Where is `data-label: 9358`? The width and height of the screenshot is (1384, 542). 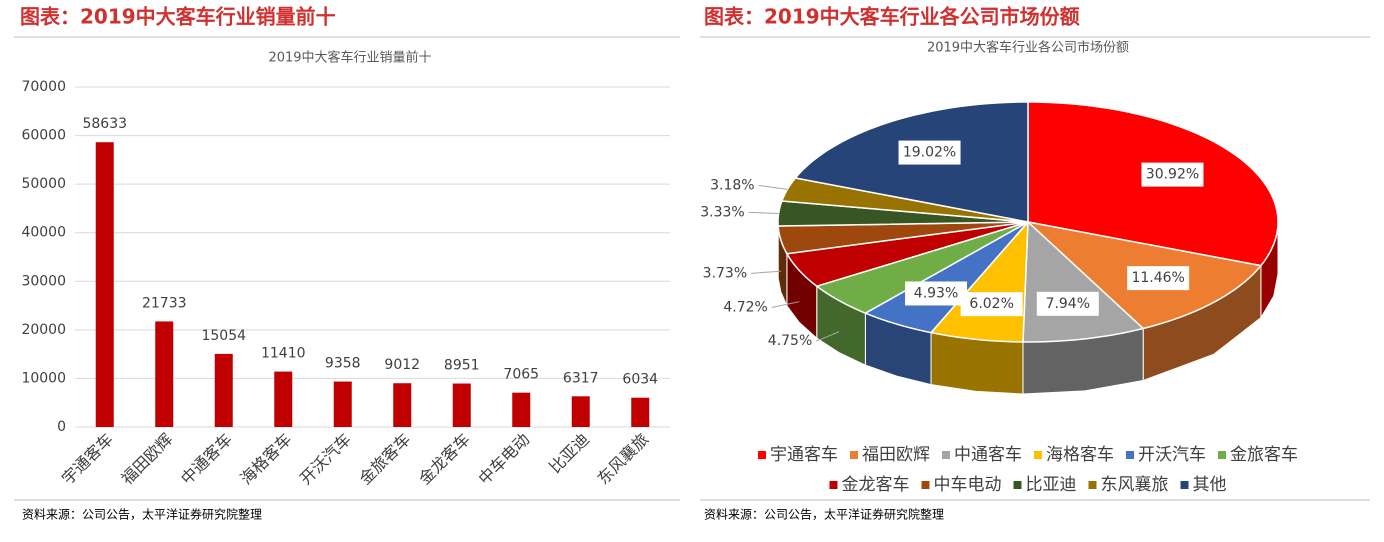 data-label: 9358 is located at coordinates (343, 364).